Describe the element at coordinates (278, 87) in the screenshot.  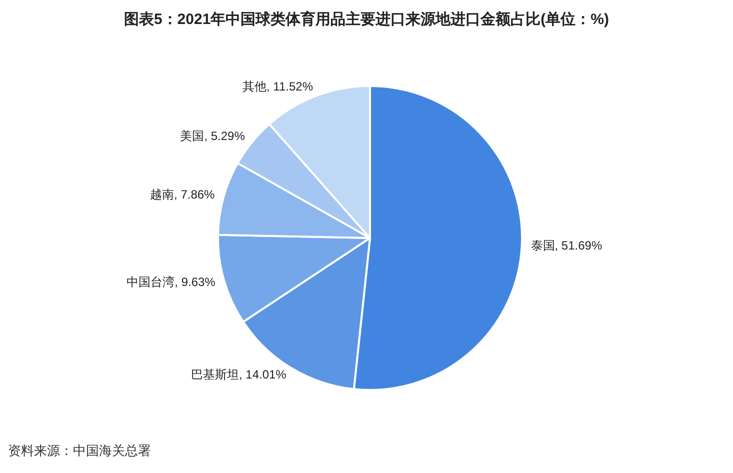
I see `slice-label: 其他, 11.52%` at that location.